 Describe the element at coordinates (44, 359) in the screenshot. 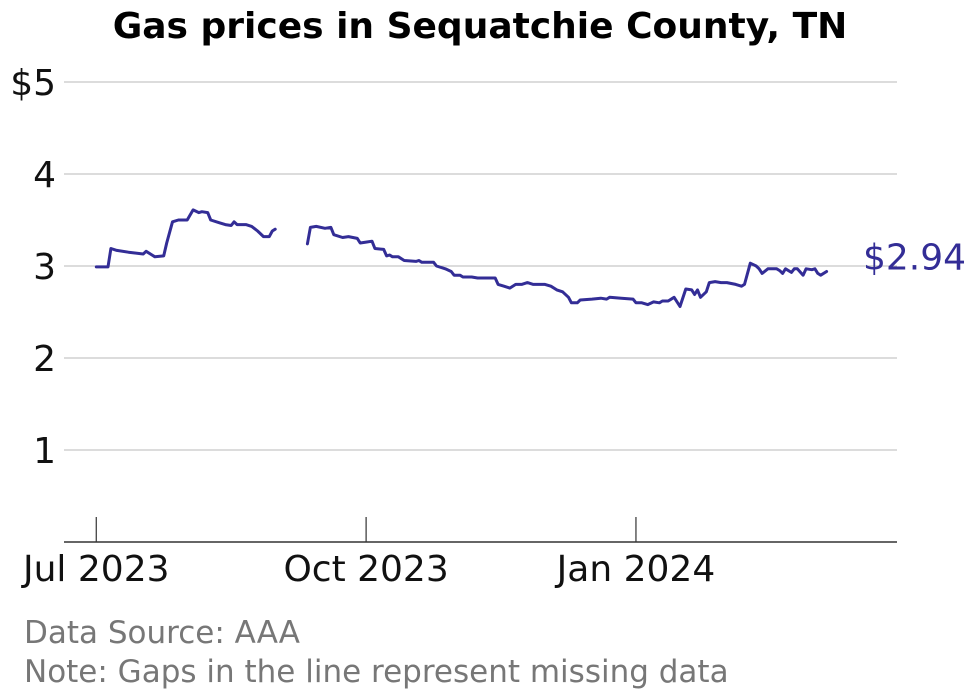

I see `y-tick-label: 2` at that location.